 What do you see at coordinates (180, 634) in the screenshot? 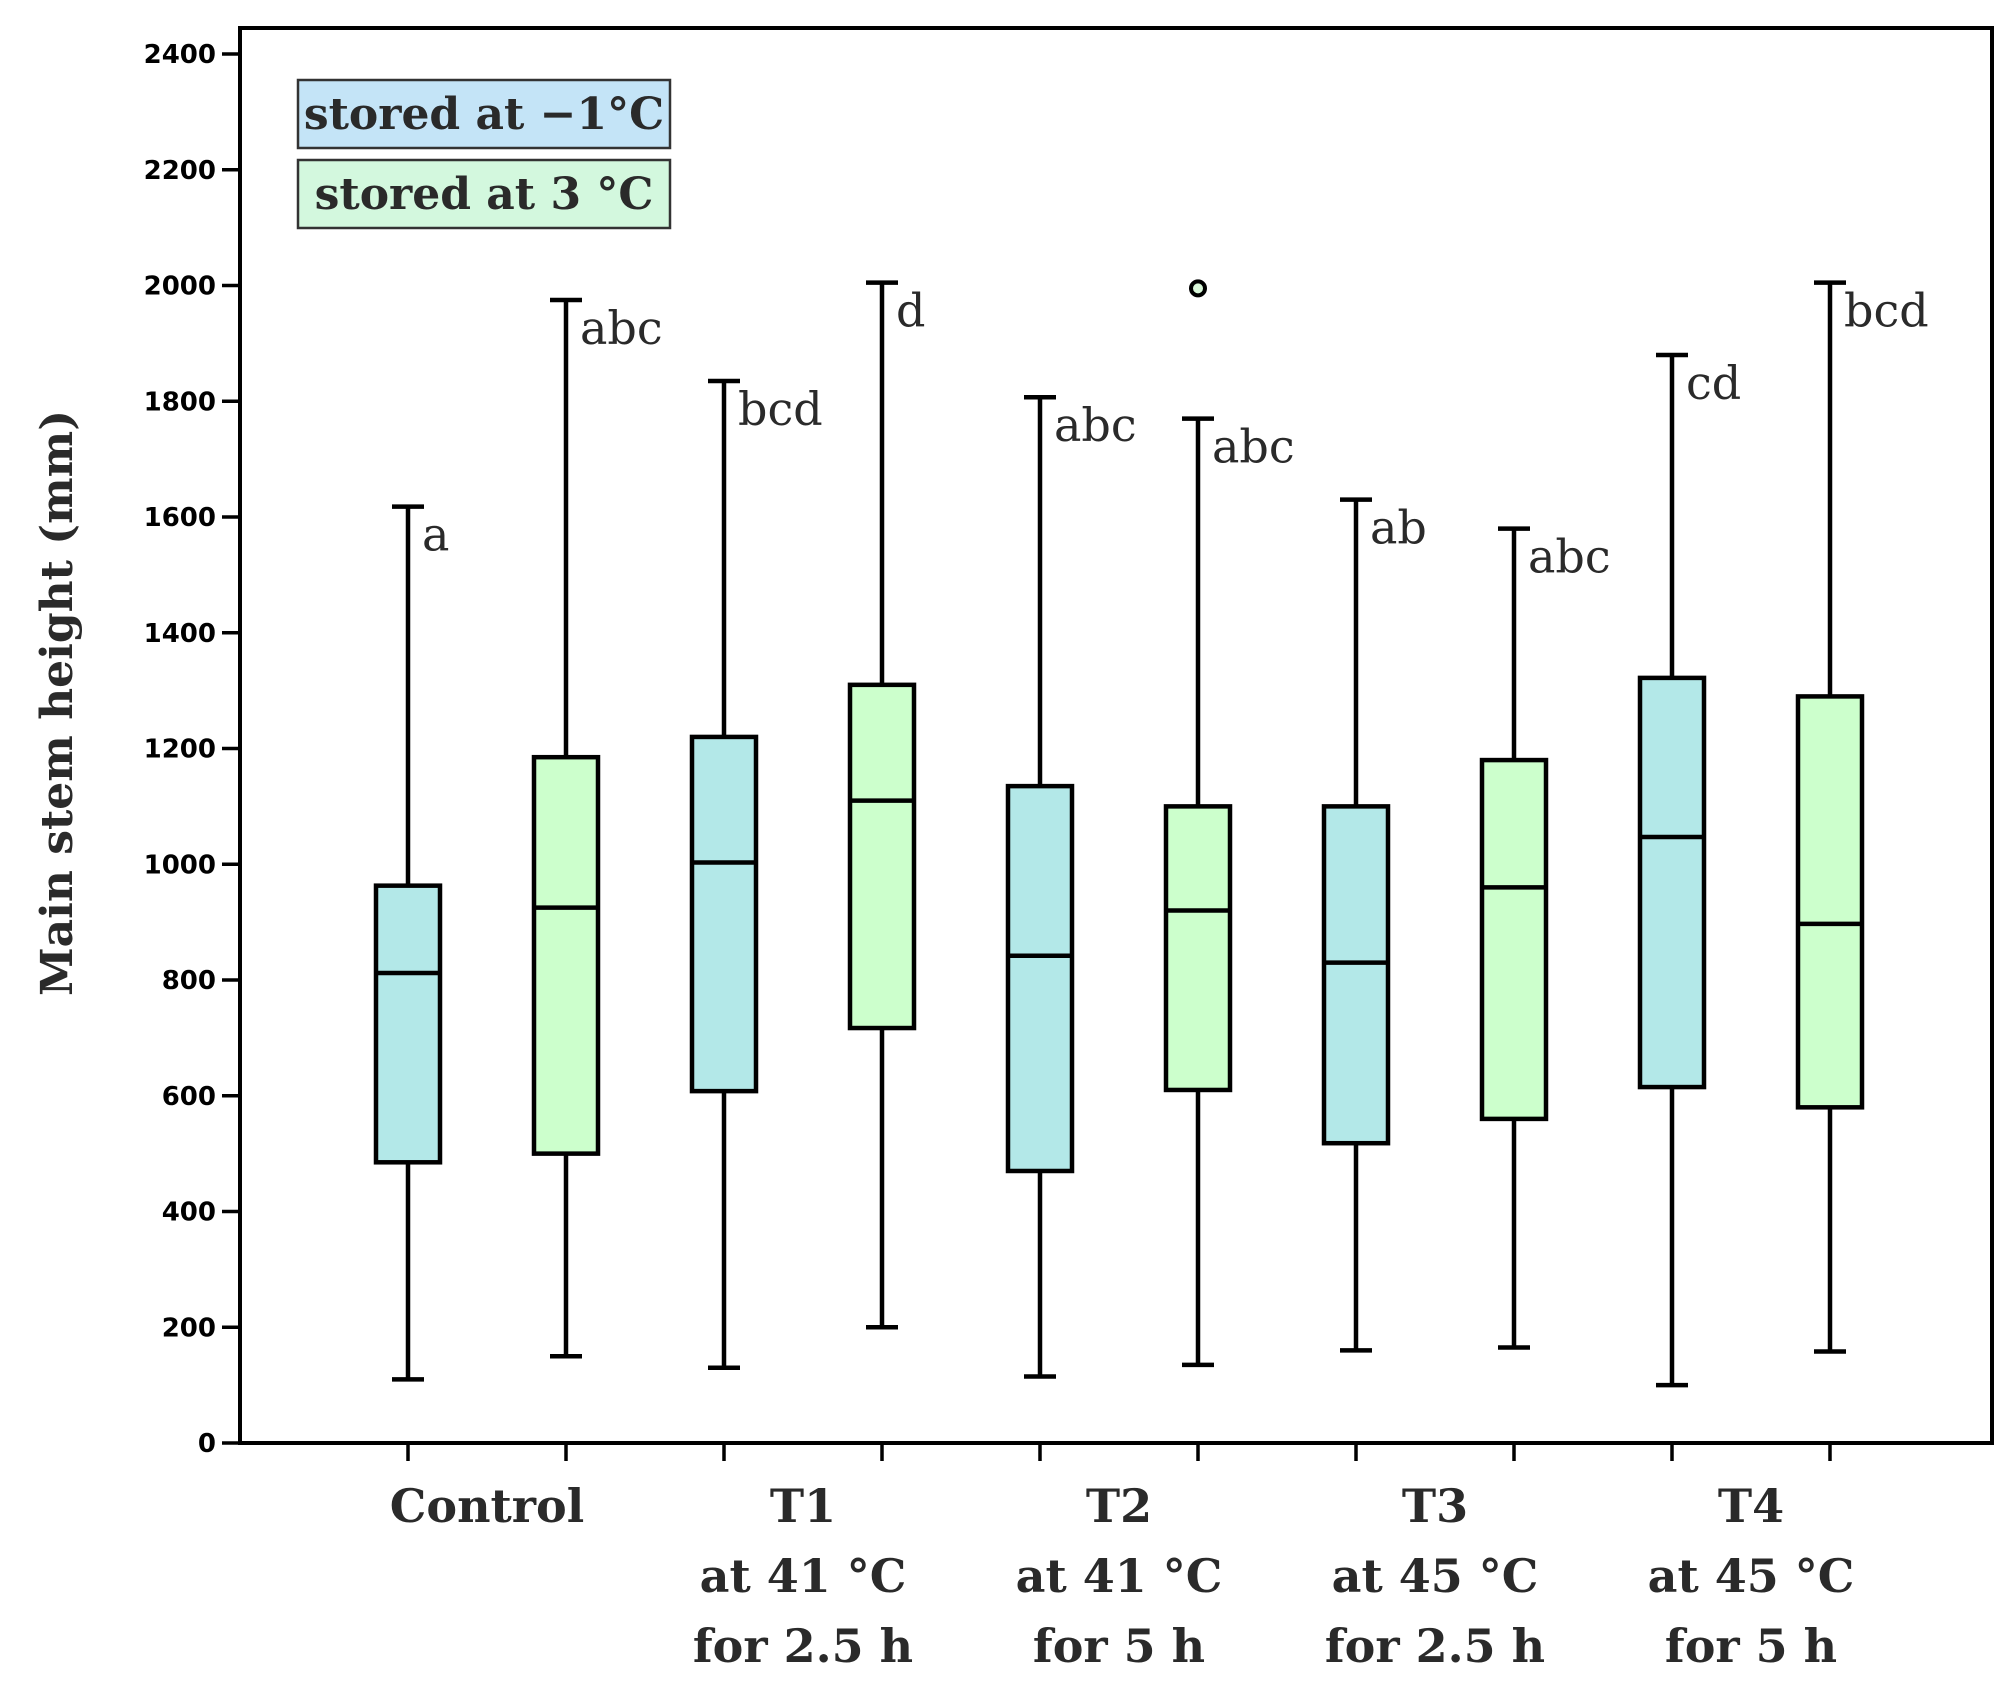
I see `y-tick-label: 1400` at bounding box center [180, 634].